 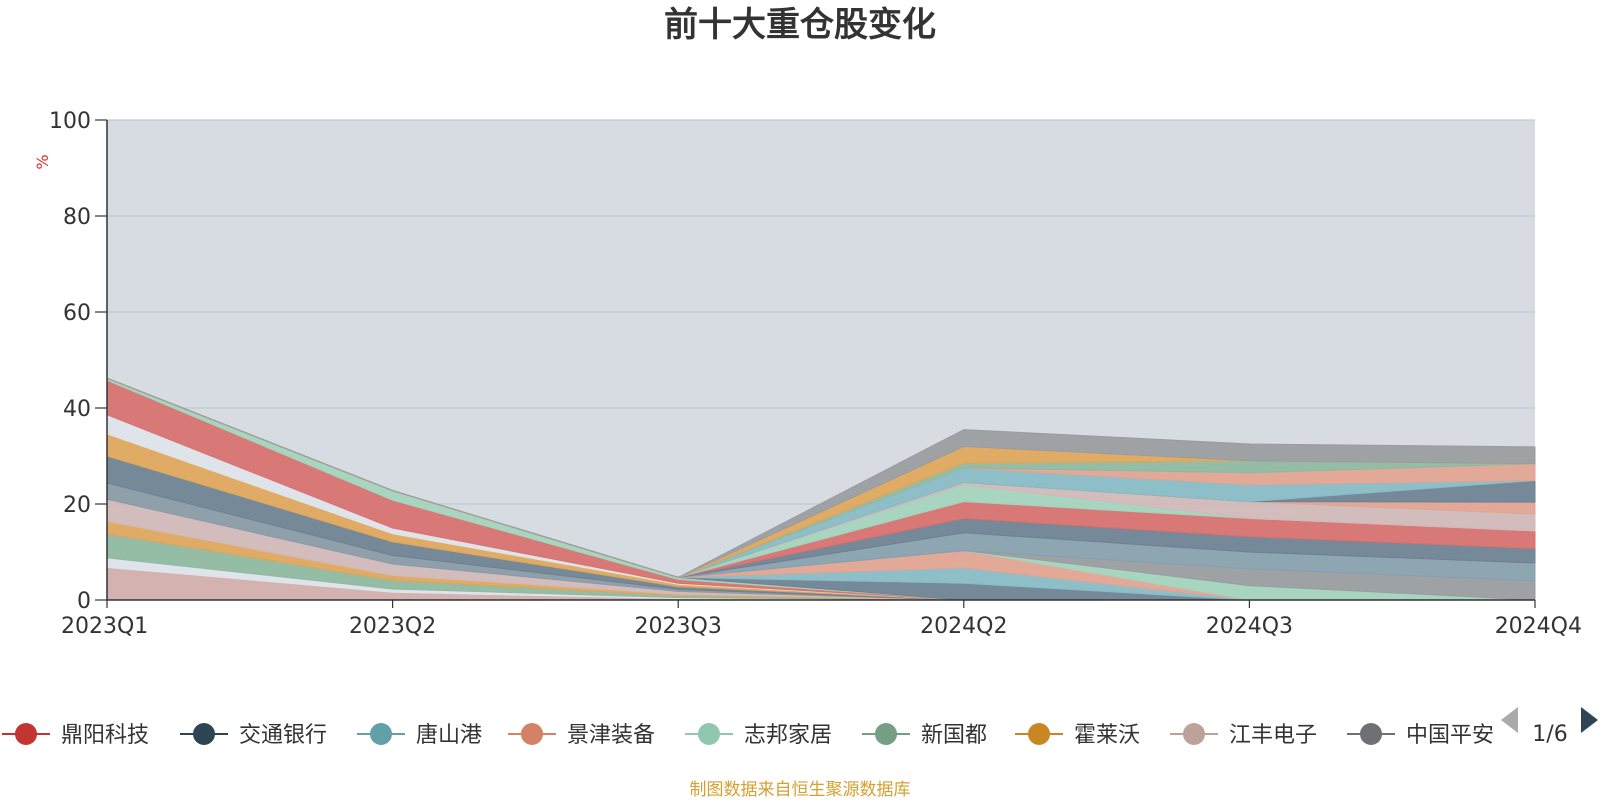 I want to click on legend-item: 中国平安, so click(x=1420, y=735).